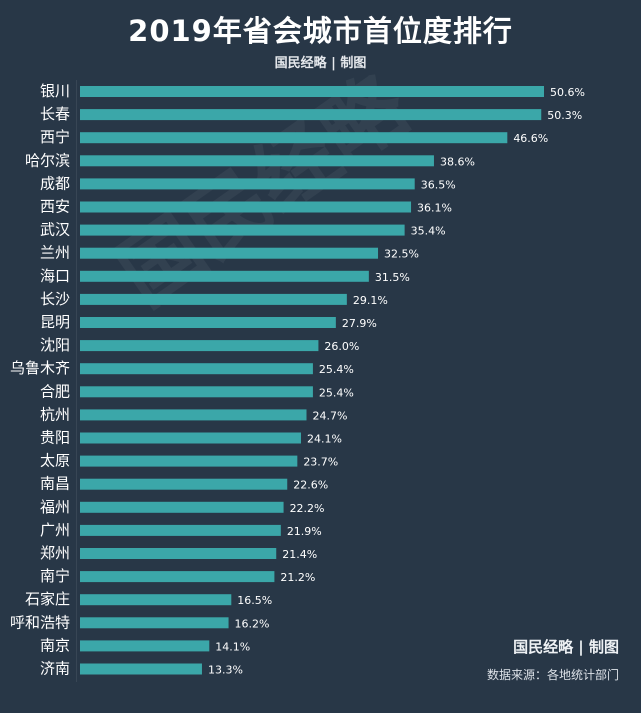 The height and width of the screenshot is (713, 641). What do you see at coordinates (434, 208) in the screenshot?
I see `value-label: 36.1%` at bounding box center [434, 208].